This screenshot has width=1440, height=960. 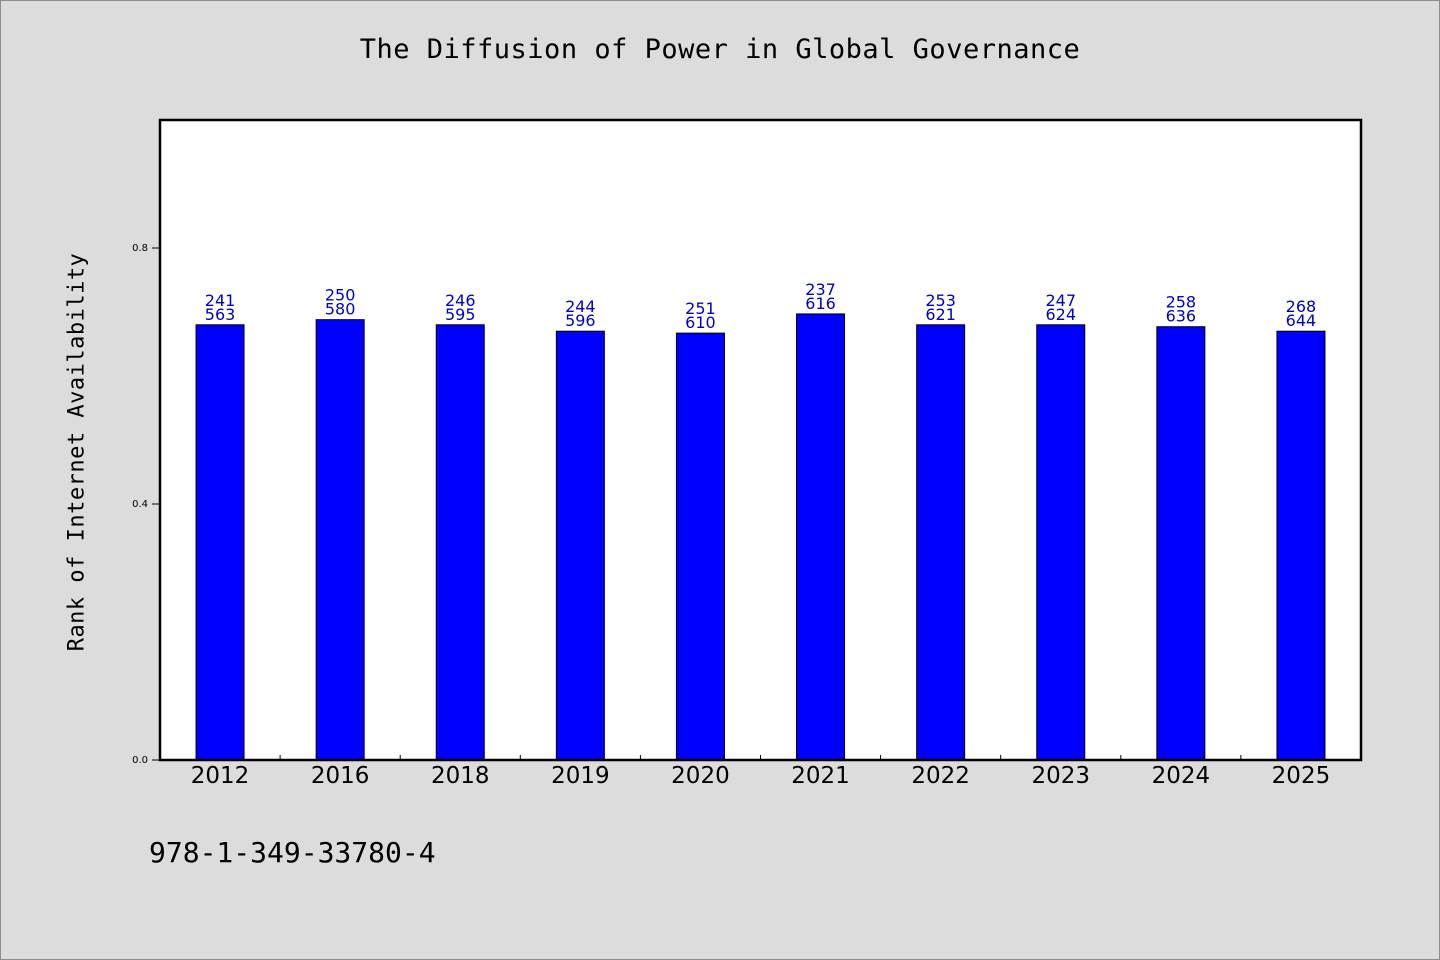 What do you see at coordinates (140, 504) in the screenshot?
I see `y-tick-label: 0.4` at bounding box center [140, 504].